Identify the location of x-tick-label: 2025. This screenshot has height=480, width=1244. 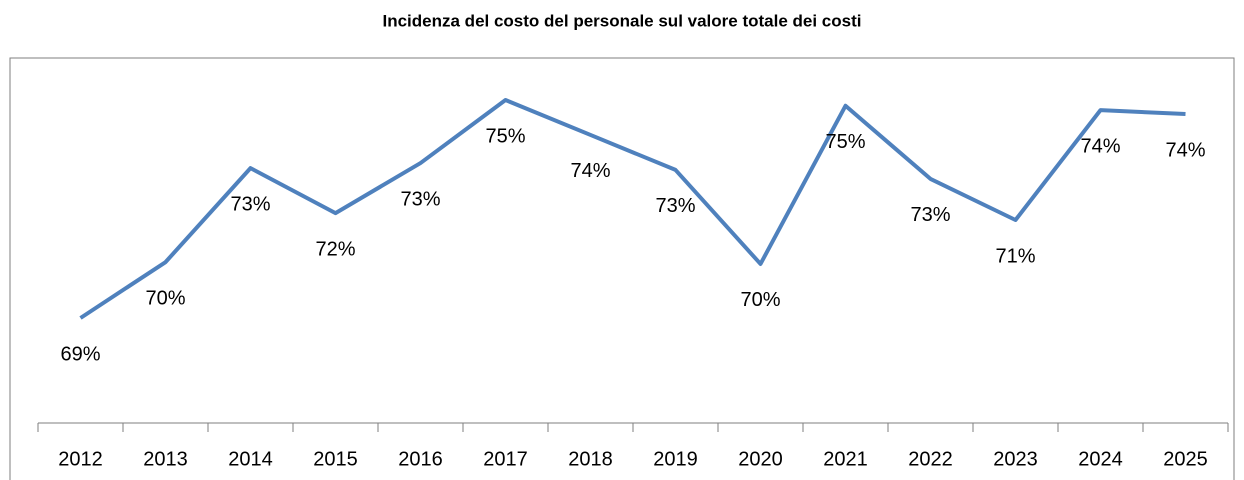
(1185, 459).